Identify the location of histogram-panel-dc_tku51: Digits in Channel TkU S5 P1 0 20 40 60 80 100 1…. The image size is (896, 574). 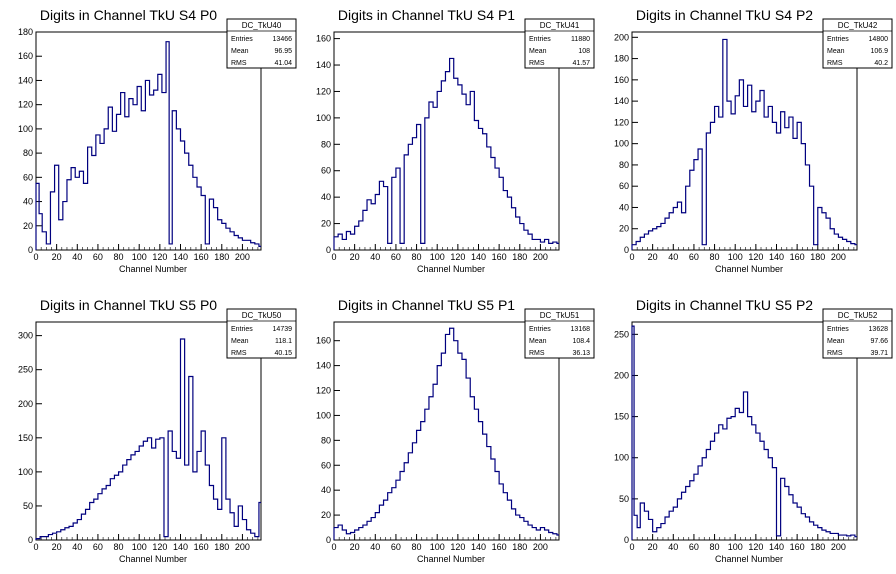
(455, 430).